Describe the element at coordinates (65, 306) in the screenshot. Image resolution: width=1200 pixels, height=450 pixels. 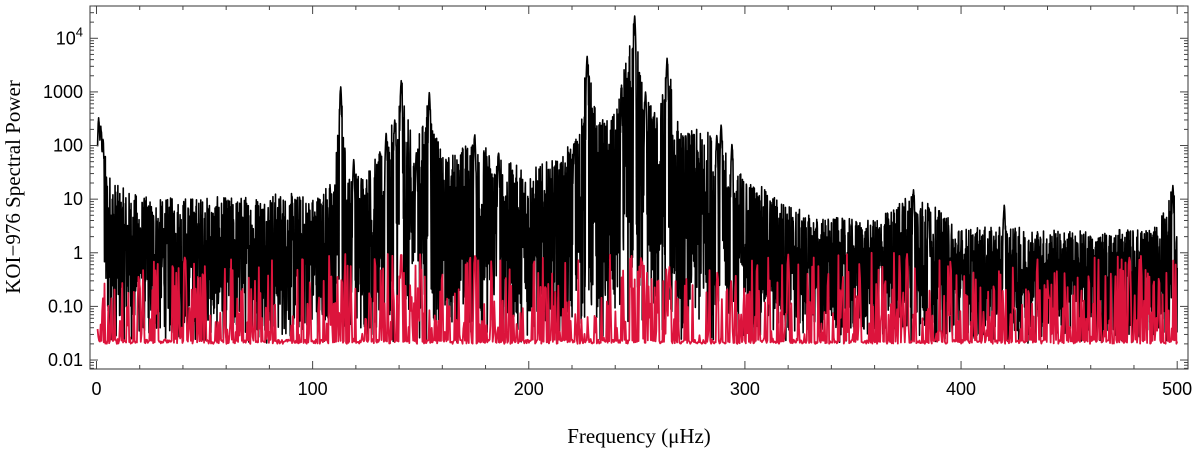
I see `y-tick-label: 0.10` at that location.